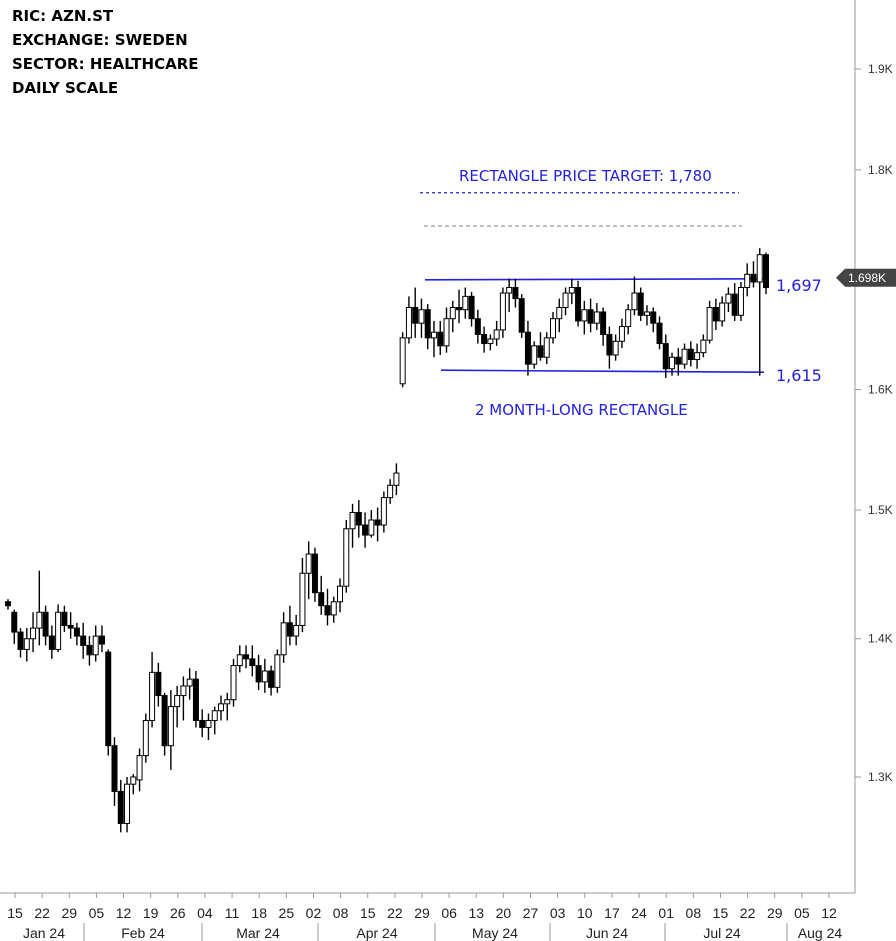 This screenshot has width=896, height=941. What do you see at coordinates (880, 639) in the screenshot?
I see `y-tick-label: 1.4K` at bounding box center [880, 639].